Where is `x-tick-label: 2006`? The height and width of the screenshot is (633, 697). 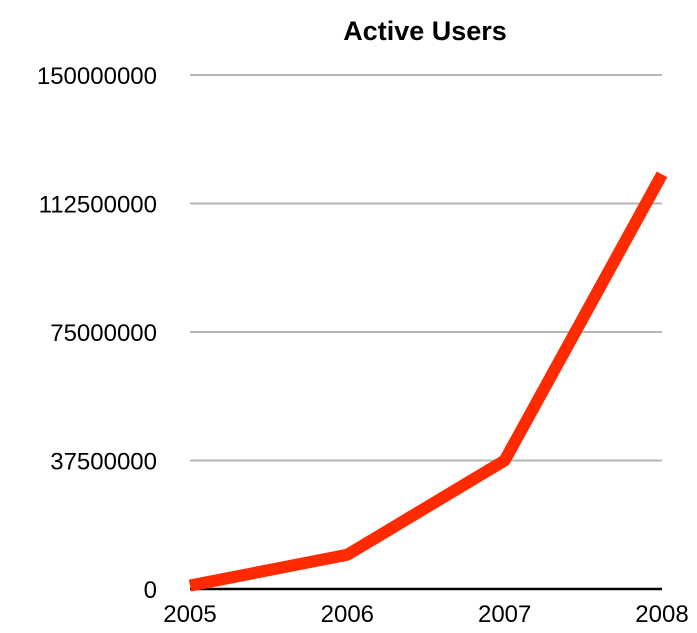
x-tick-label: 2006 is located at coordinates (347, 614).